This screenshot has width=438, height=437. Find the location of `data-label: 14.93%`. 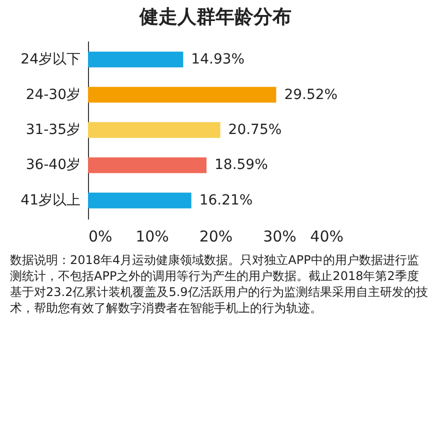

data-label: 14.93% is located at coordinates (218, 60).